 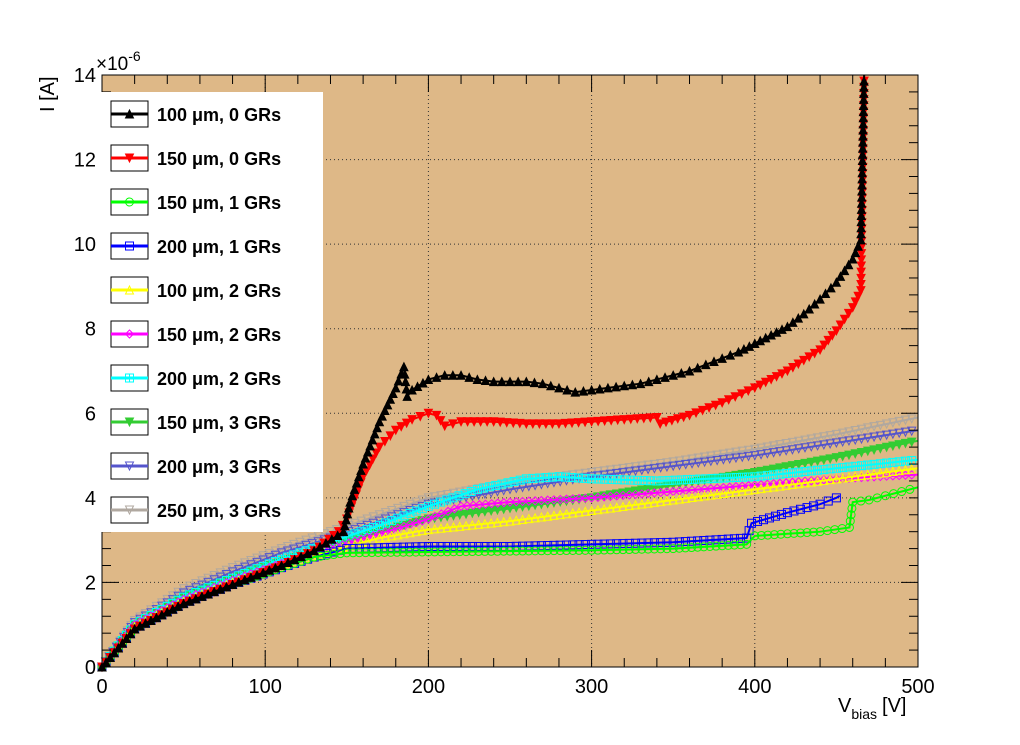 I want to click on legend-label: 200 μm, 3 GRs, so click(x=219, y=467).